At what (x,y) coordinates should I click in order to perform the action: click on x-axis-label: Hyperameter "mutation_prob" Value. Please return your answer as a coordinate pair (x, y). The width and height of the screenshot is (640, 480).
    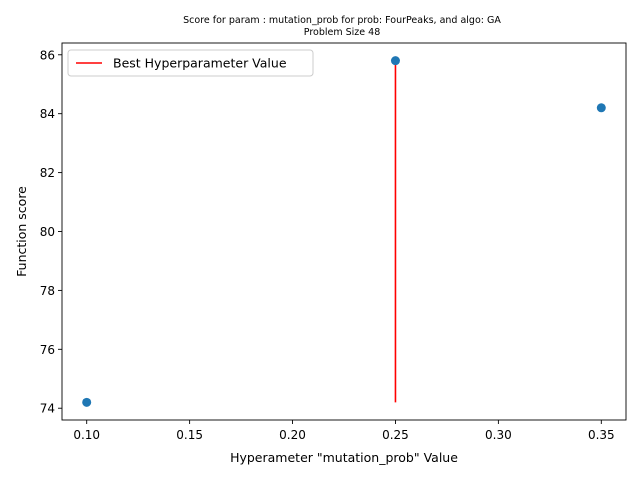
    Looking at the image, I should click on (344, 457).